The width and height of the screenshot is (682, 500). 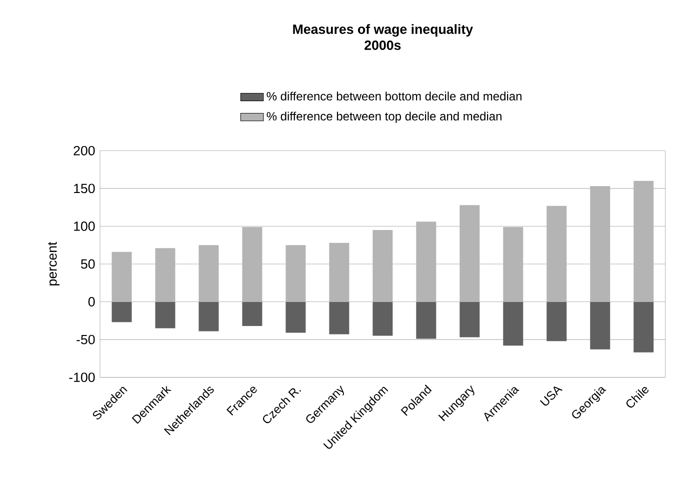 I want to click on legend-label: % difference between top decile and median, so click(x=384, y=117).